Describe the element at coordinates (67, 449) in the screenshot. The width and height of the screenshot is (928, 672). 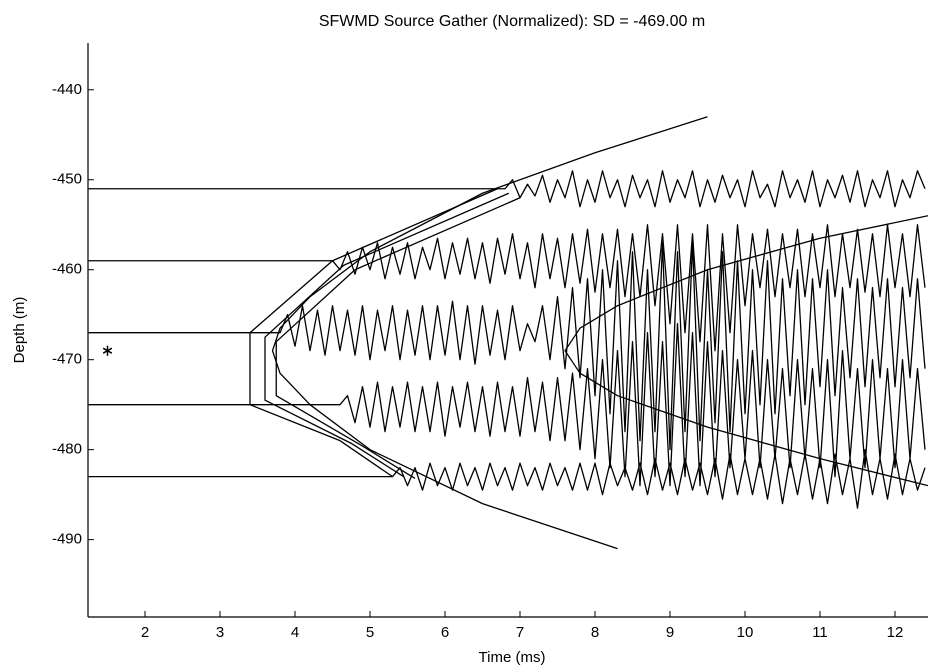
I see `y-tick-label: -480` at that location.